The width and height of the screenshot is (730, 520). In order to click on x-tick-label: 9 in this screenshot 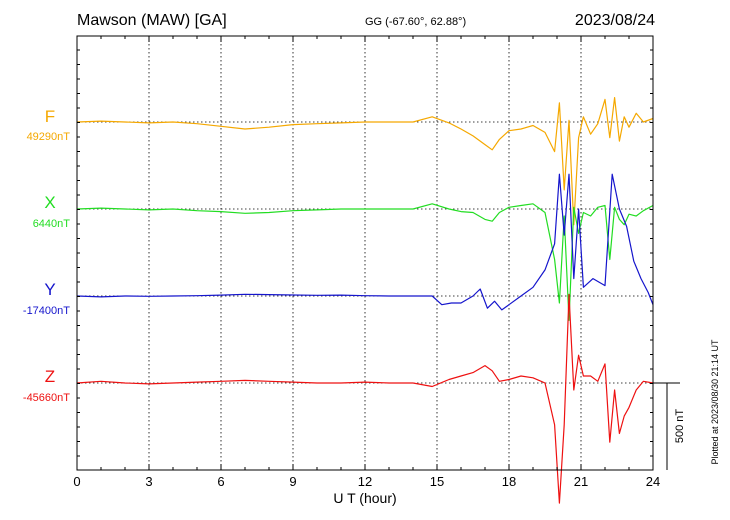, I will do `click(292, 481)`.